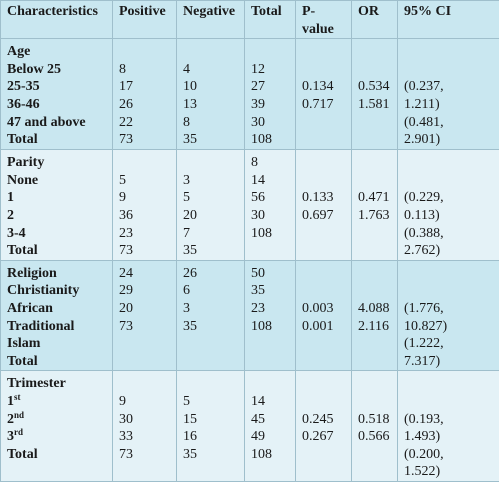 Image resolution: width=499 pixels, height=482 pixels. What do you see at coordinates (57, 123) in the screenshot?
I see `row-label: 47 and above` at bounding box center [57, 123].